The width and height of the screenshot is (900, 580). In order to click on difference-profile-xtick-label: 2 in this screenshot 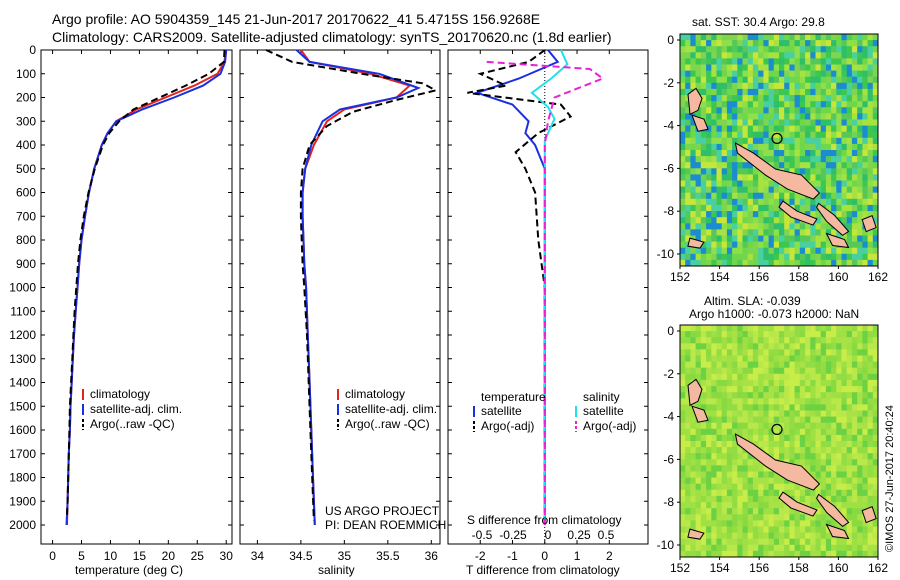, I will do `click(609, 556)`.